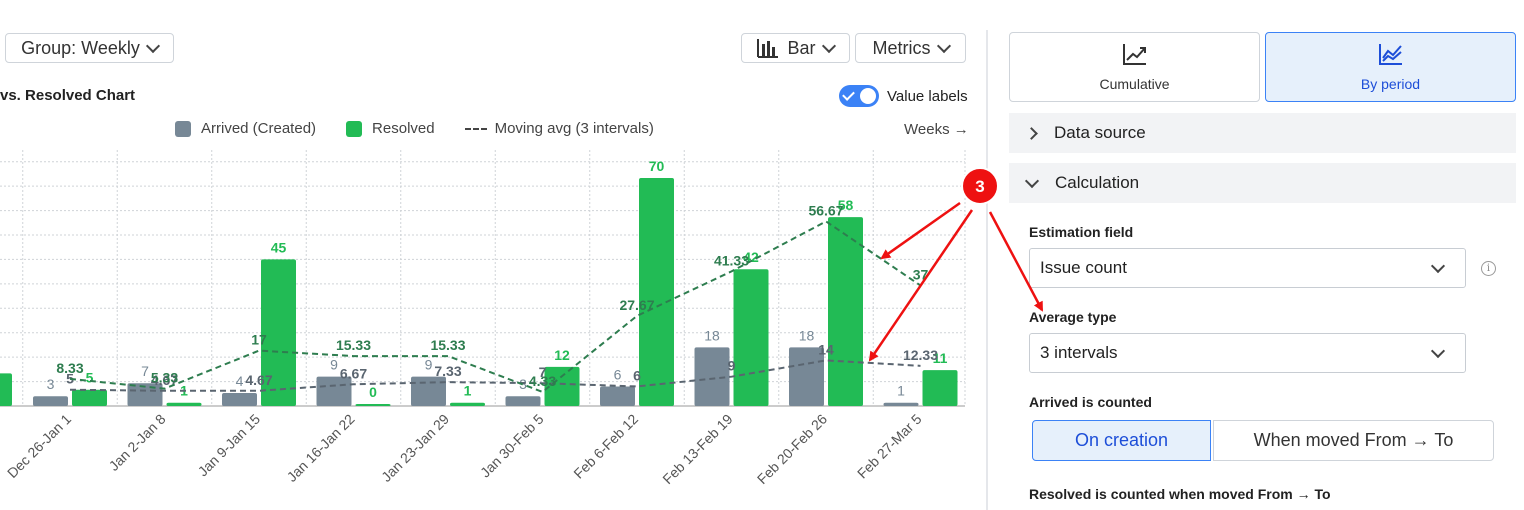 Image resolution: width=1524 pixels, height=510 pixels. I want to click on by-period-chart-icon, so click(1390, 54).